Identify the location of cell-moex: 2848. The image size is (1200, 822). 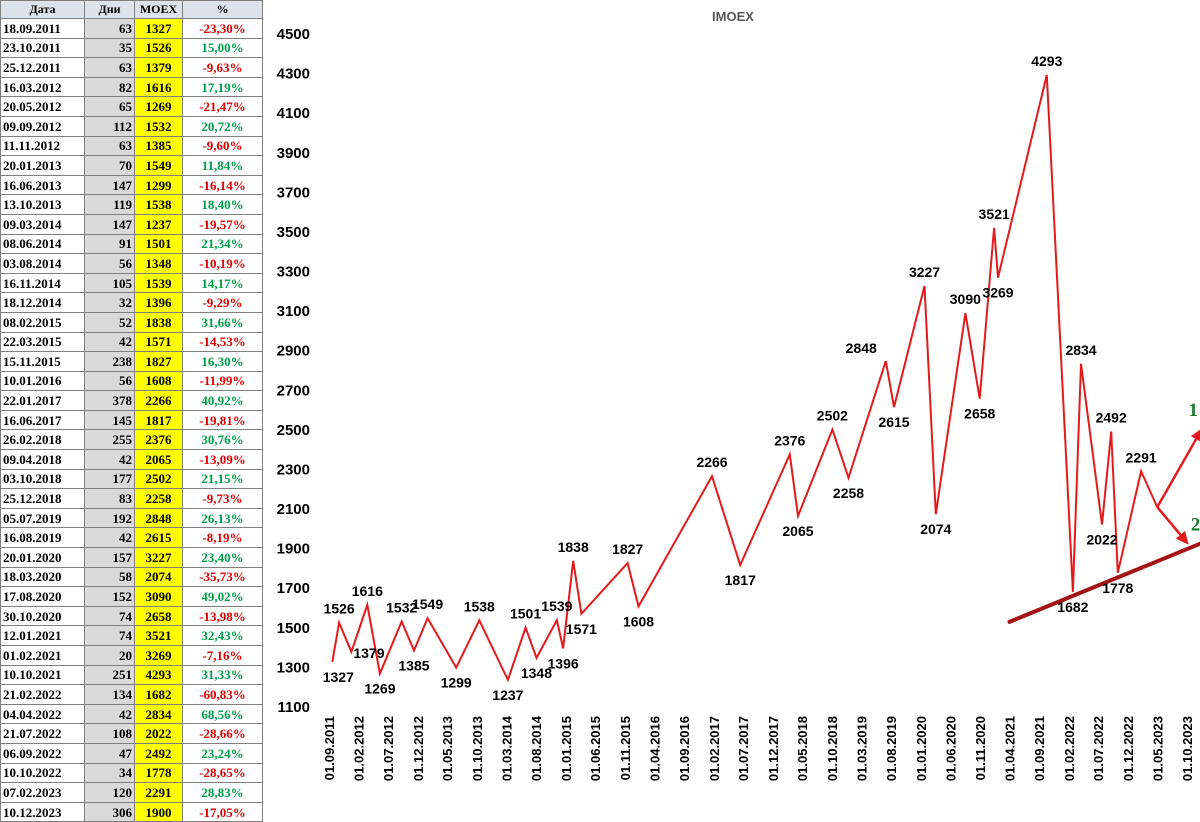
(158, 518).